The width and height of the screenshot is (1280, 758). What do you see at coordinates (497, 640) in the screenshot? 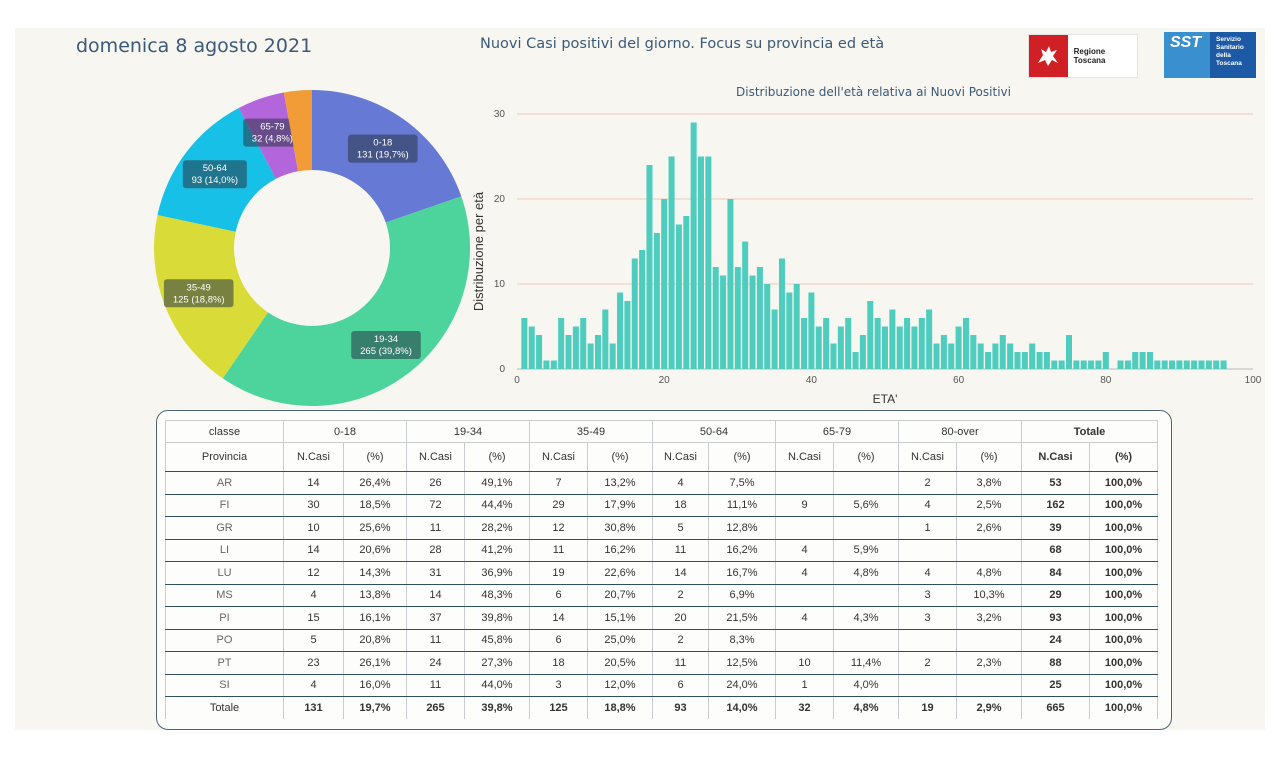
I see `pct-cell: 45,8%` at bounding box center [497, 640].